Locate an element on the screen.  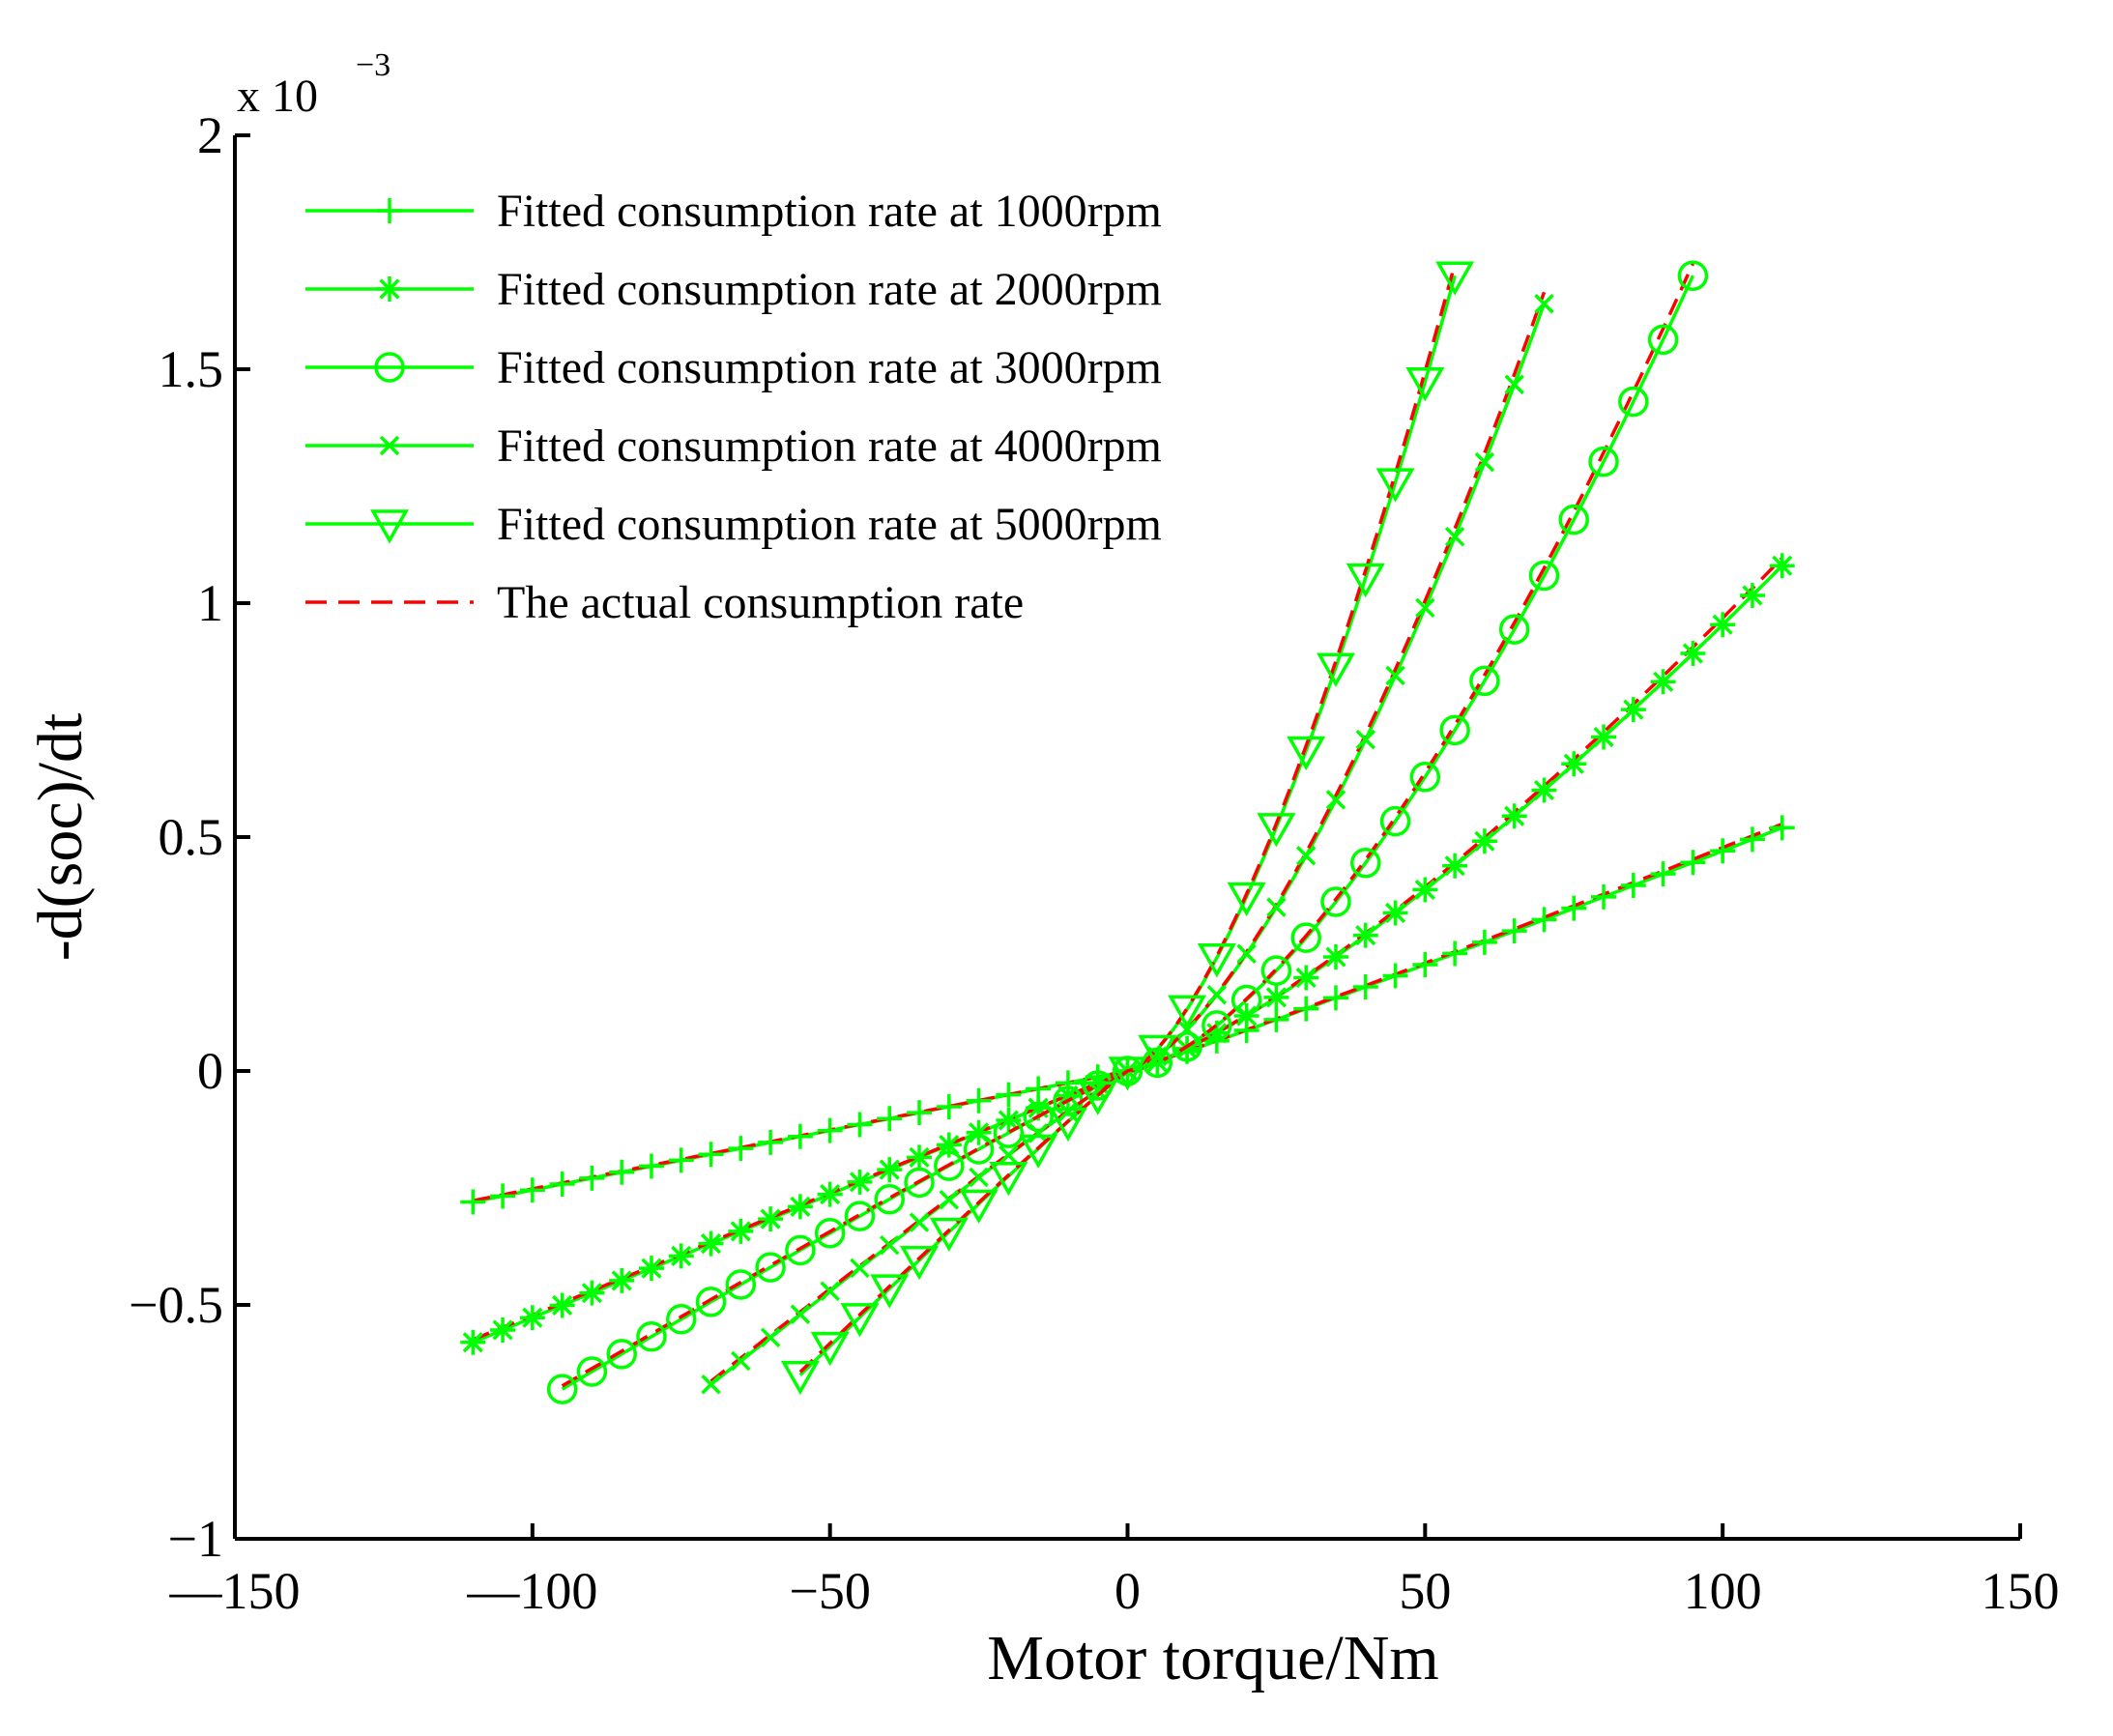
x-tick-label: 50 is located at coordinates (1425, 1591).